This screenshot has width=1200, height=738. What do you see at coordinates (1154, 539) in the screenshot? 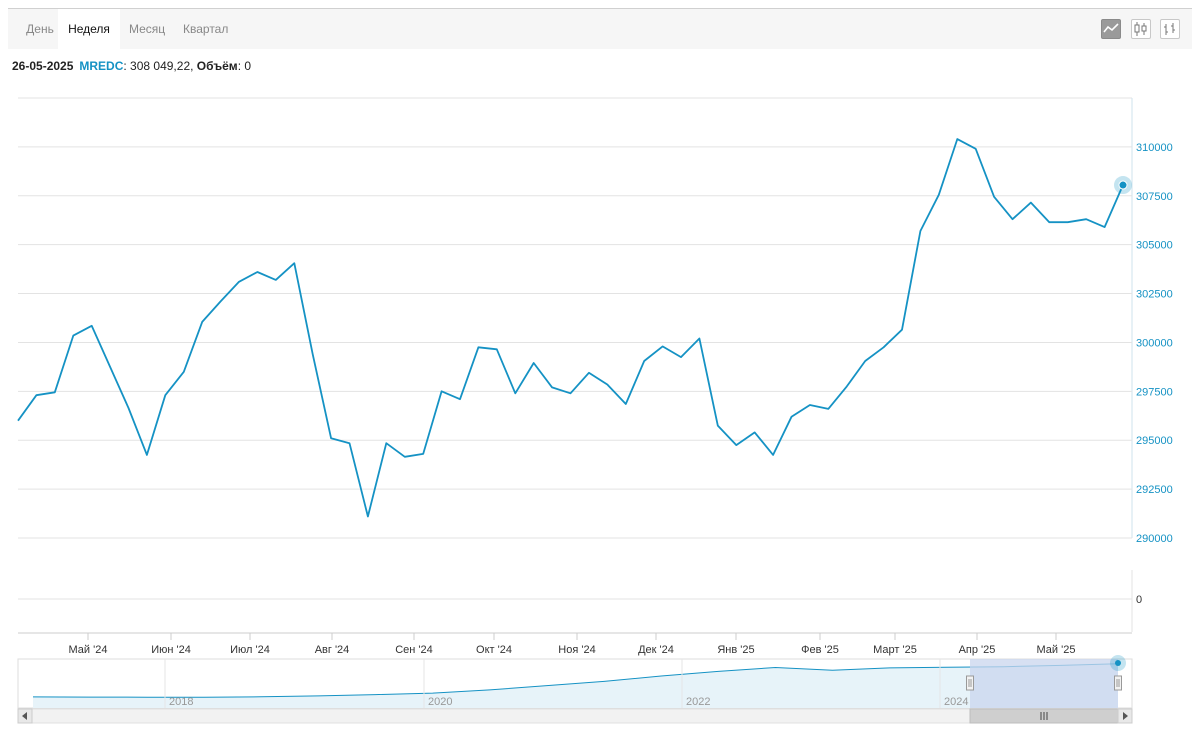
I see `y-tick-label: 290000` at bounding box center [1154, 539].